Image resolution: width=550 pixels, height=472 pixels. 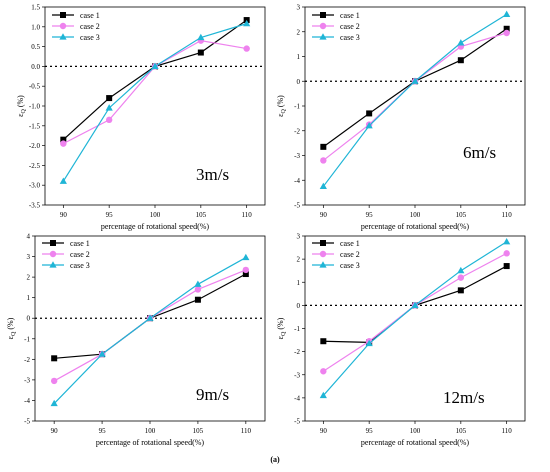 What do you see at coordinates (35, 186) in the screenshot?
I see `y-tick-label: -3.0` at bounding box center [35, 186].